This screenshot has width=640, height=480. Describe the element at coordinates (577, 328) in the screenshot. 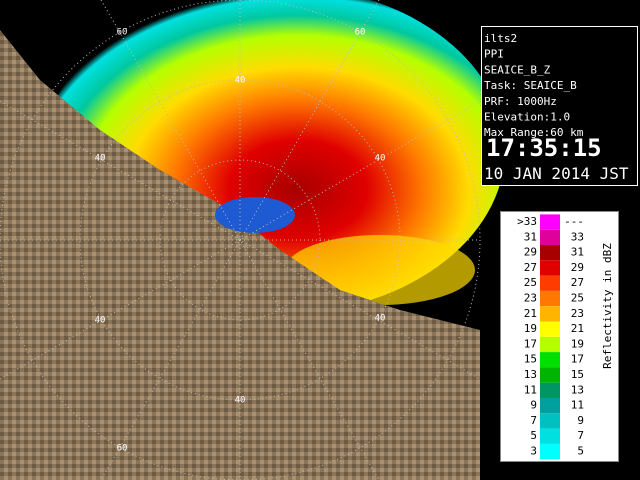

I see `legend-high: 21` at that location.